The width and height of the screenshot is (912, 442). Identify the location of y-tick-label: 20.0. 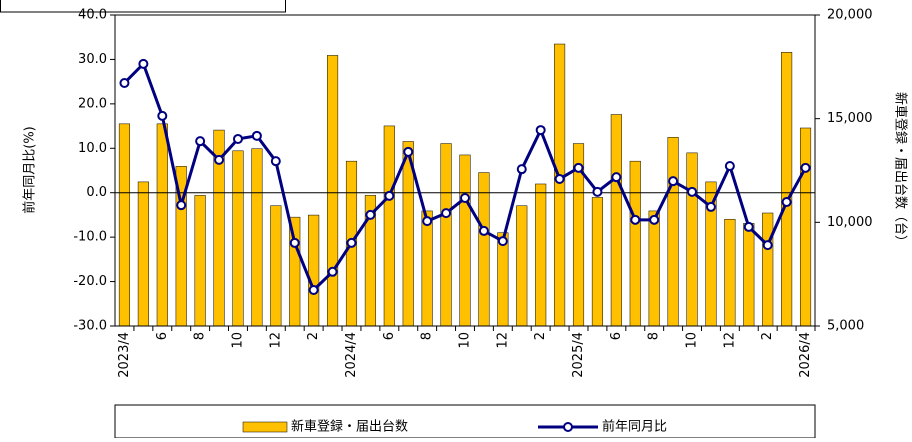
(92, 103).